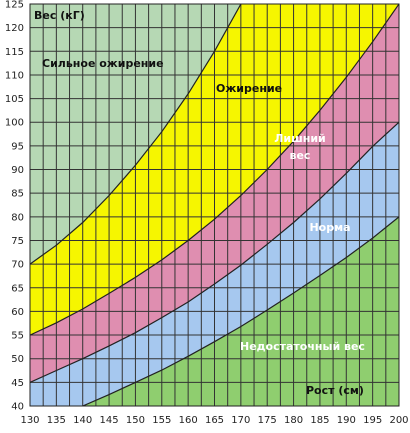 The width and height of the screenshot is (410, 433). I want to click on x-tick-label: 200, so click(398, 420).